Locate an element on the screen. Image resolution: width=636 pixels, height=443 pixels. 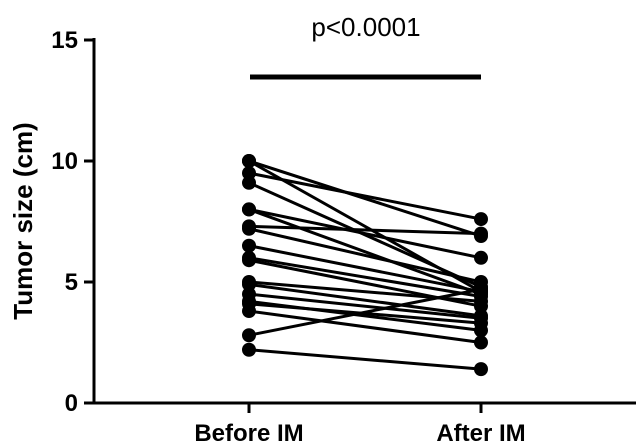
y-tick-label-10: 10 is located at coordinates (64, 161).